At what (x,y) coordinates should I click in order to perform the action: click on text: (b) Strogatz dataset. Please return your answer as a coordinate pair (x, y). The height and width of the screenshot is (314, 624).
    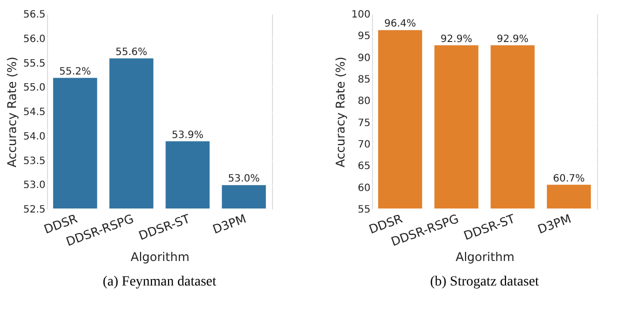
    Looking at the image, I should click on (485, 282).